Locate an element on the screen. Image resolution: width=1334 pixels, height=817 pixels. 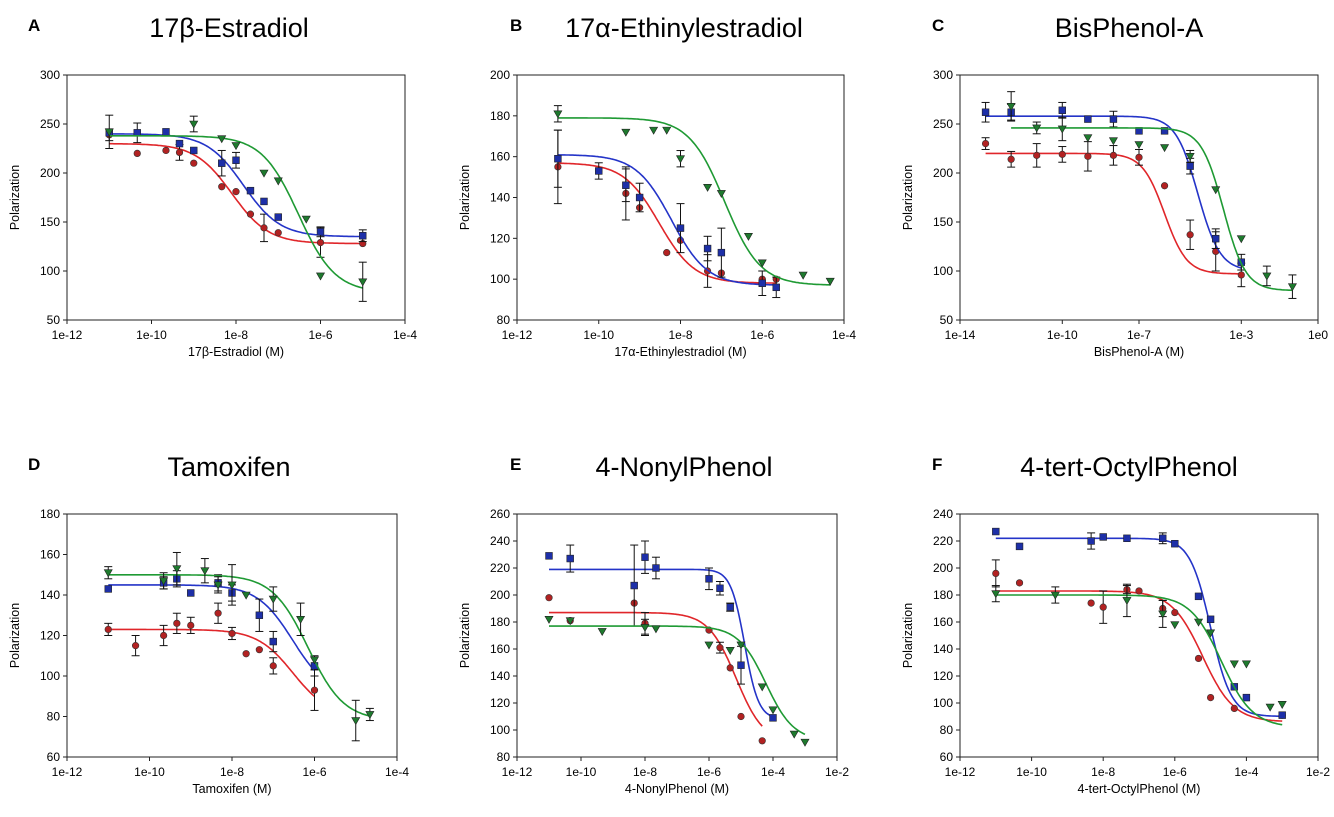
y-tick-label: 250 is located at coordinates (50, 124).